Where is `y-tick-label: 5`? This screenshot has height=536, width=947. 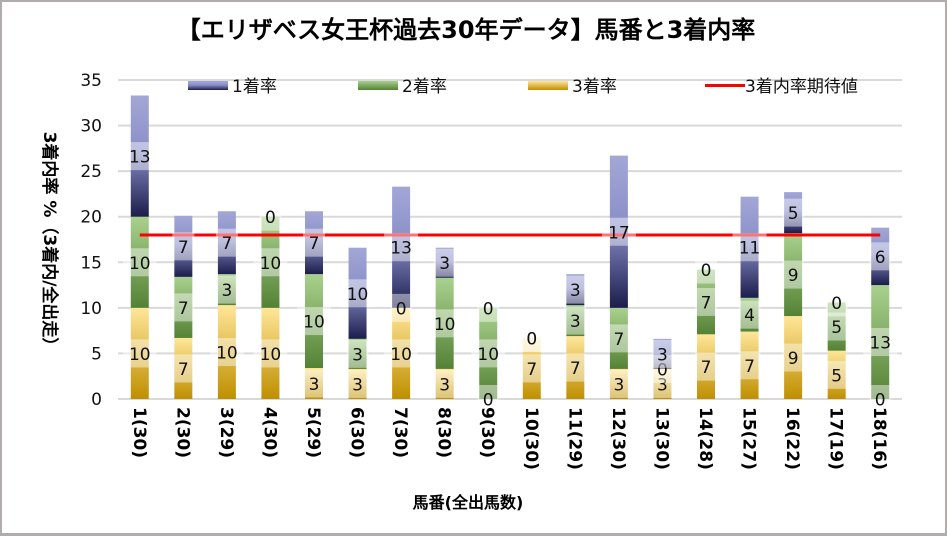
y-tick-label: 5 is located at coordinates (96, 354).